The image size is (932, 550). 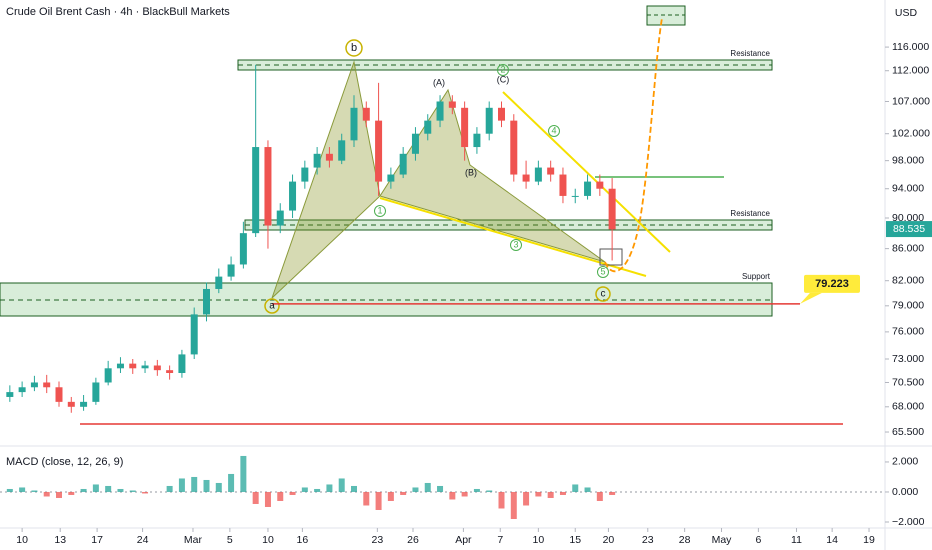 I want to click on x-tick-label: 7, so click(x=500, y=540).